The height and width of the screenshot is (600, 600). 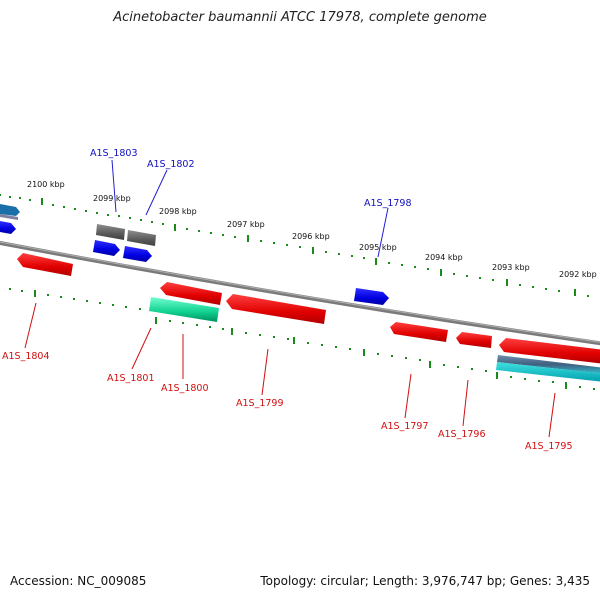 What do you see at coordinates (131, 378) in the screenshot?
I see `gene-label-reverse: A1S_1801` at bounding box center [131, 378].